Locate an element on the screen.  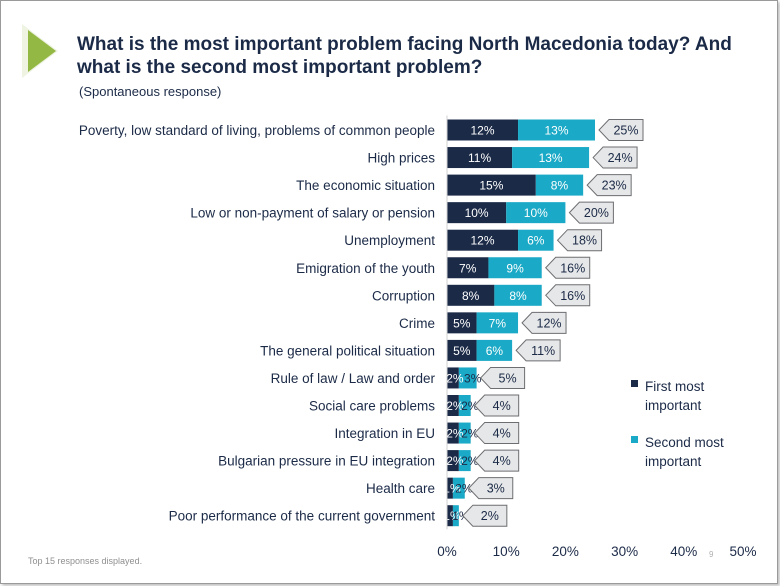
x-tick-label: 30% is located at coordinates (624, 551).